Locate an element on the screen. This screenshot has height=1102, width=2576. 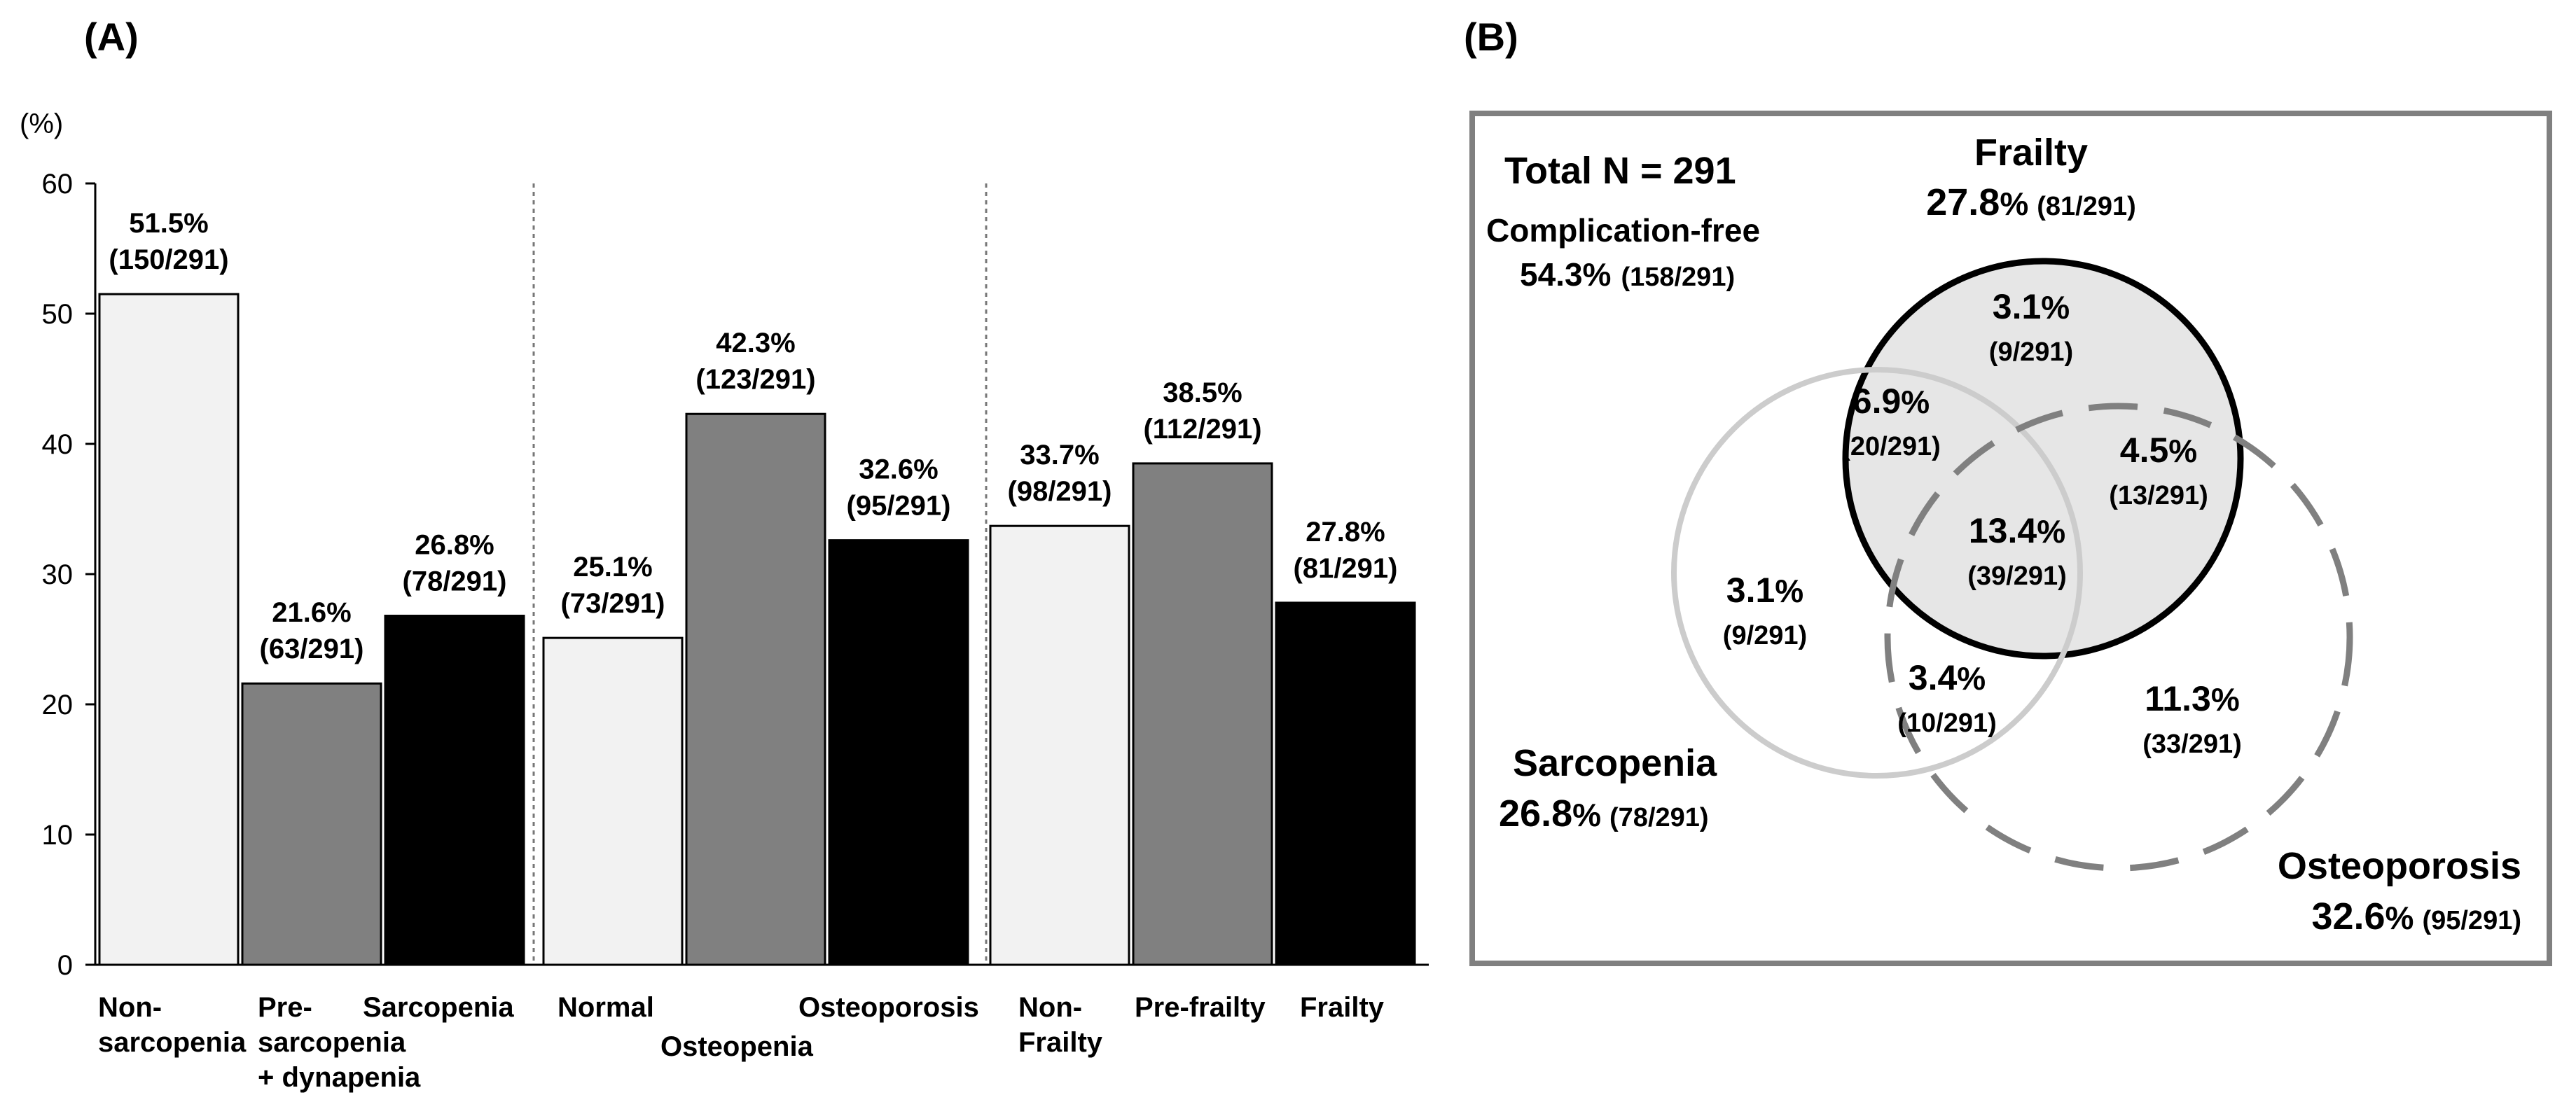
category-label: Osteoporosis is located at coordinates (888, 1007).